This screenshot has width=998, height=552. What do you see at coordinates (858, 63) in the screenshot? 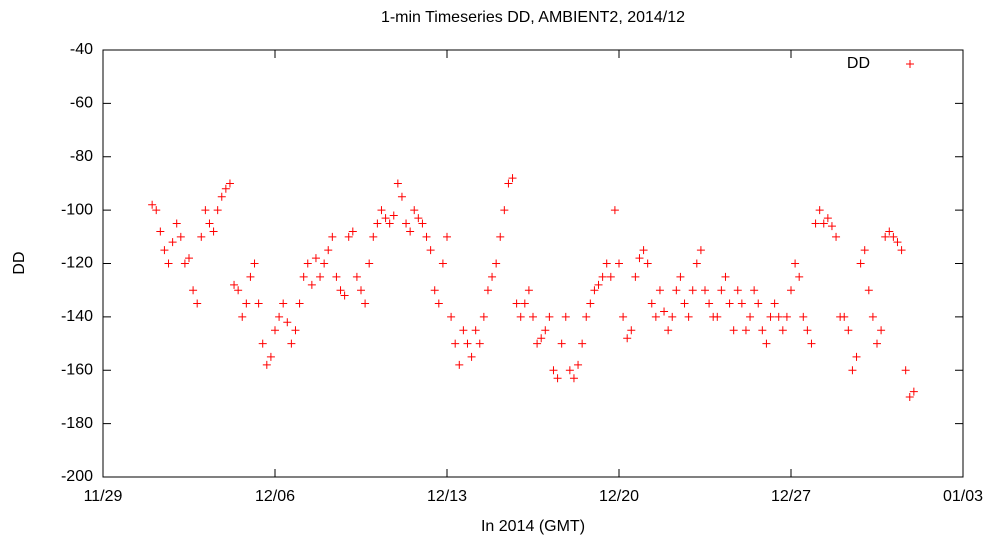
I see `legend-label: DD` at bounding box center [858, 63].